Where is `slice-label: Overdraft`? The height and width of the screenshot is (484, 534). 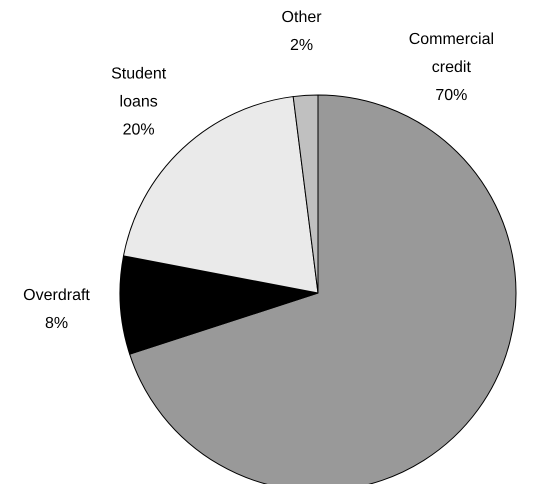 slice-label: Overdraft is located at coordinates (56, 295).